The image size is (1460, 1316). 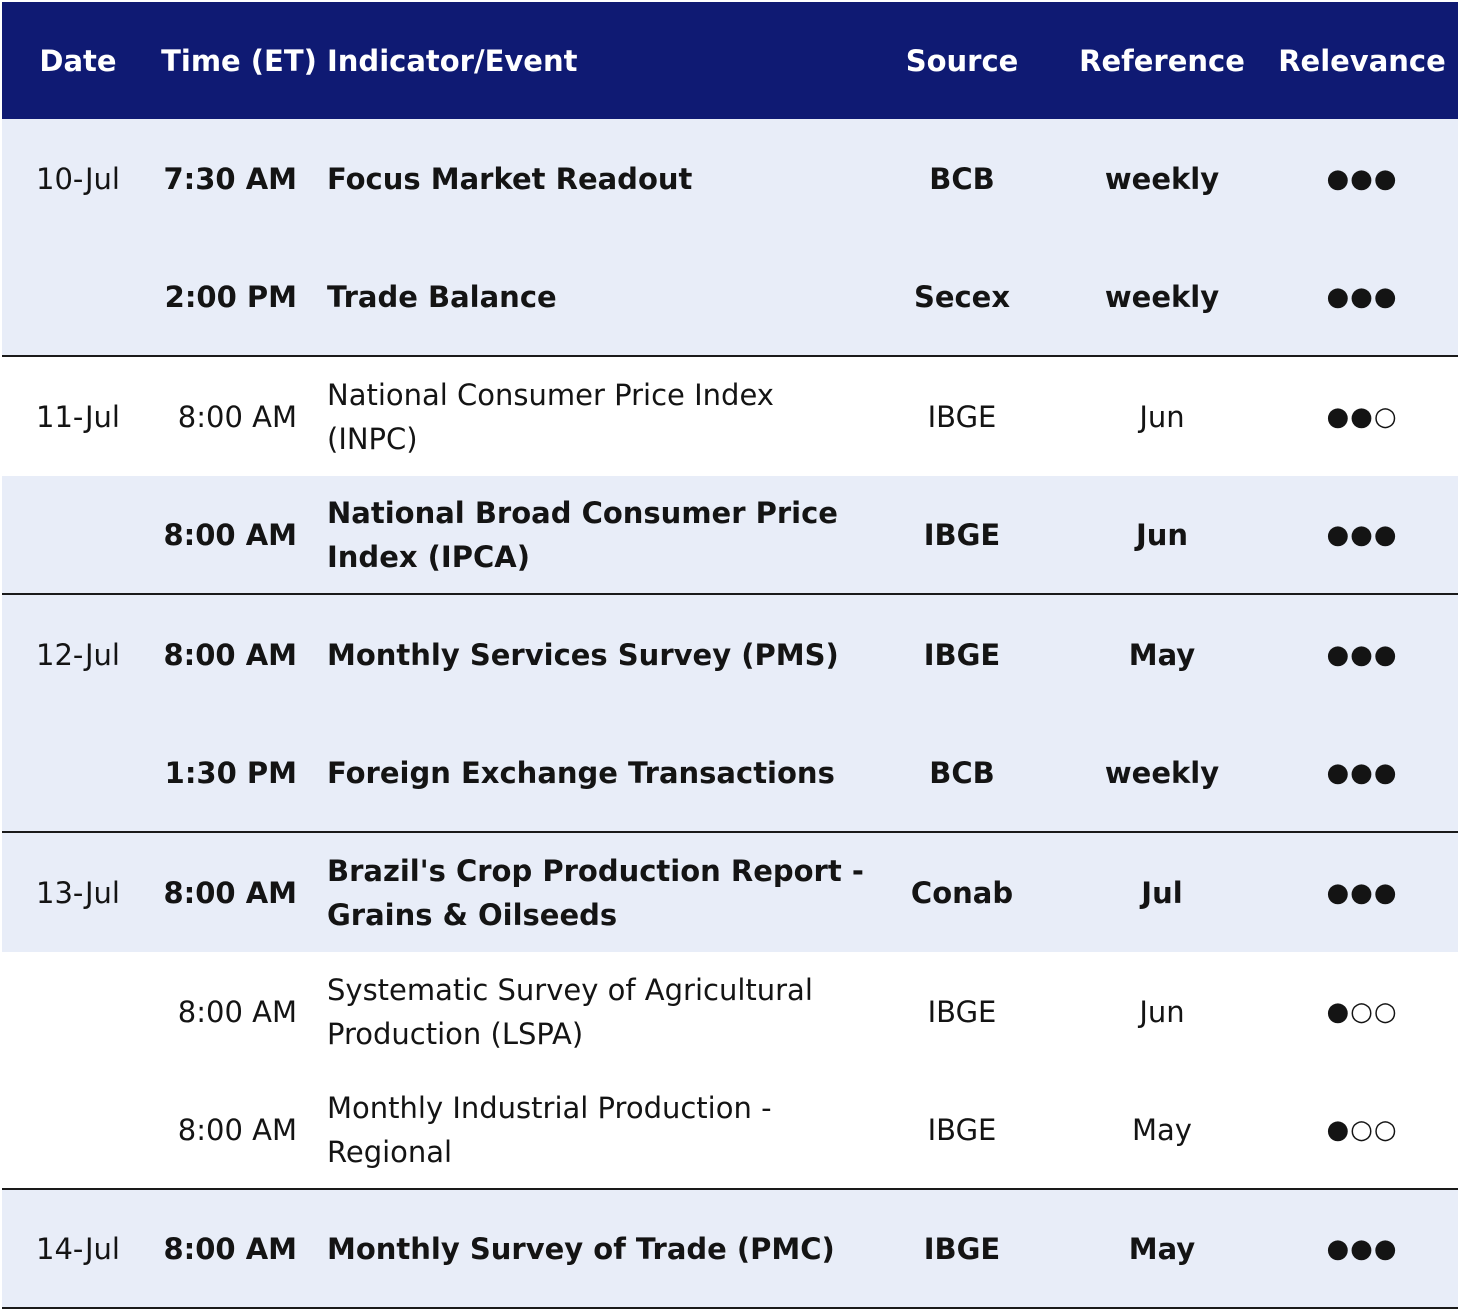 I want to click on row-time: 1:30 PM, so click(x=230, y=772).